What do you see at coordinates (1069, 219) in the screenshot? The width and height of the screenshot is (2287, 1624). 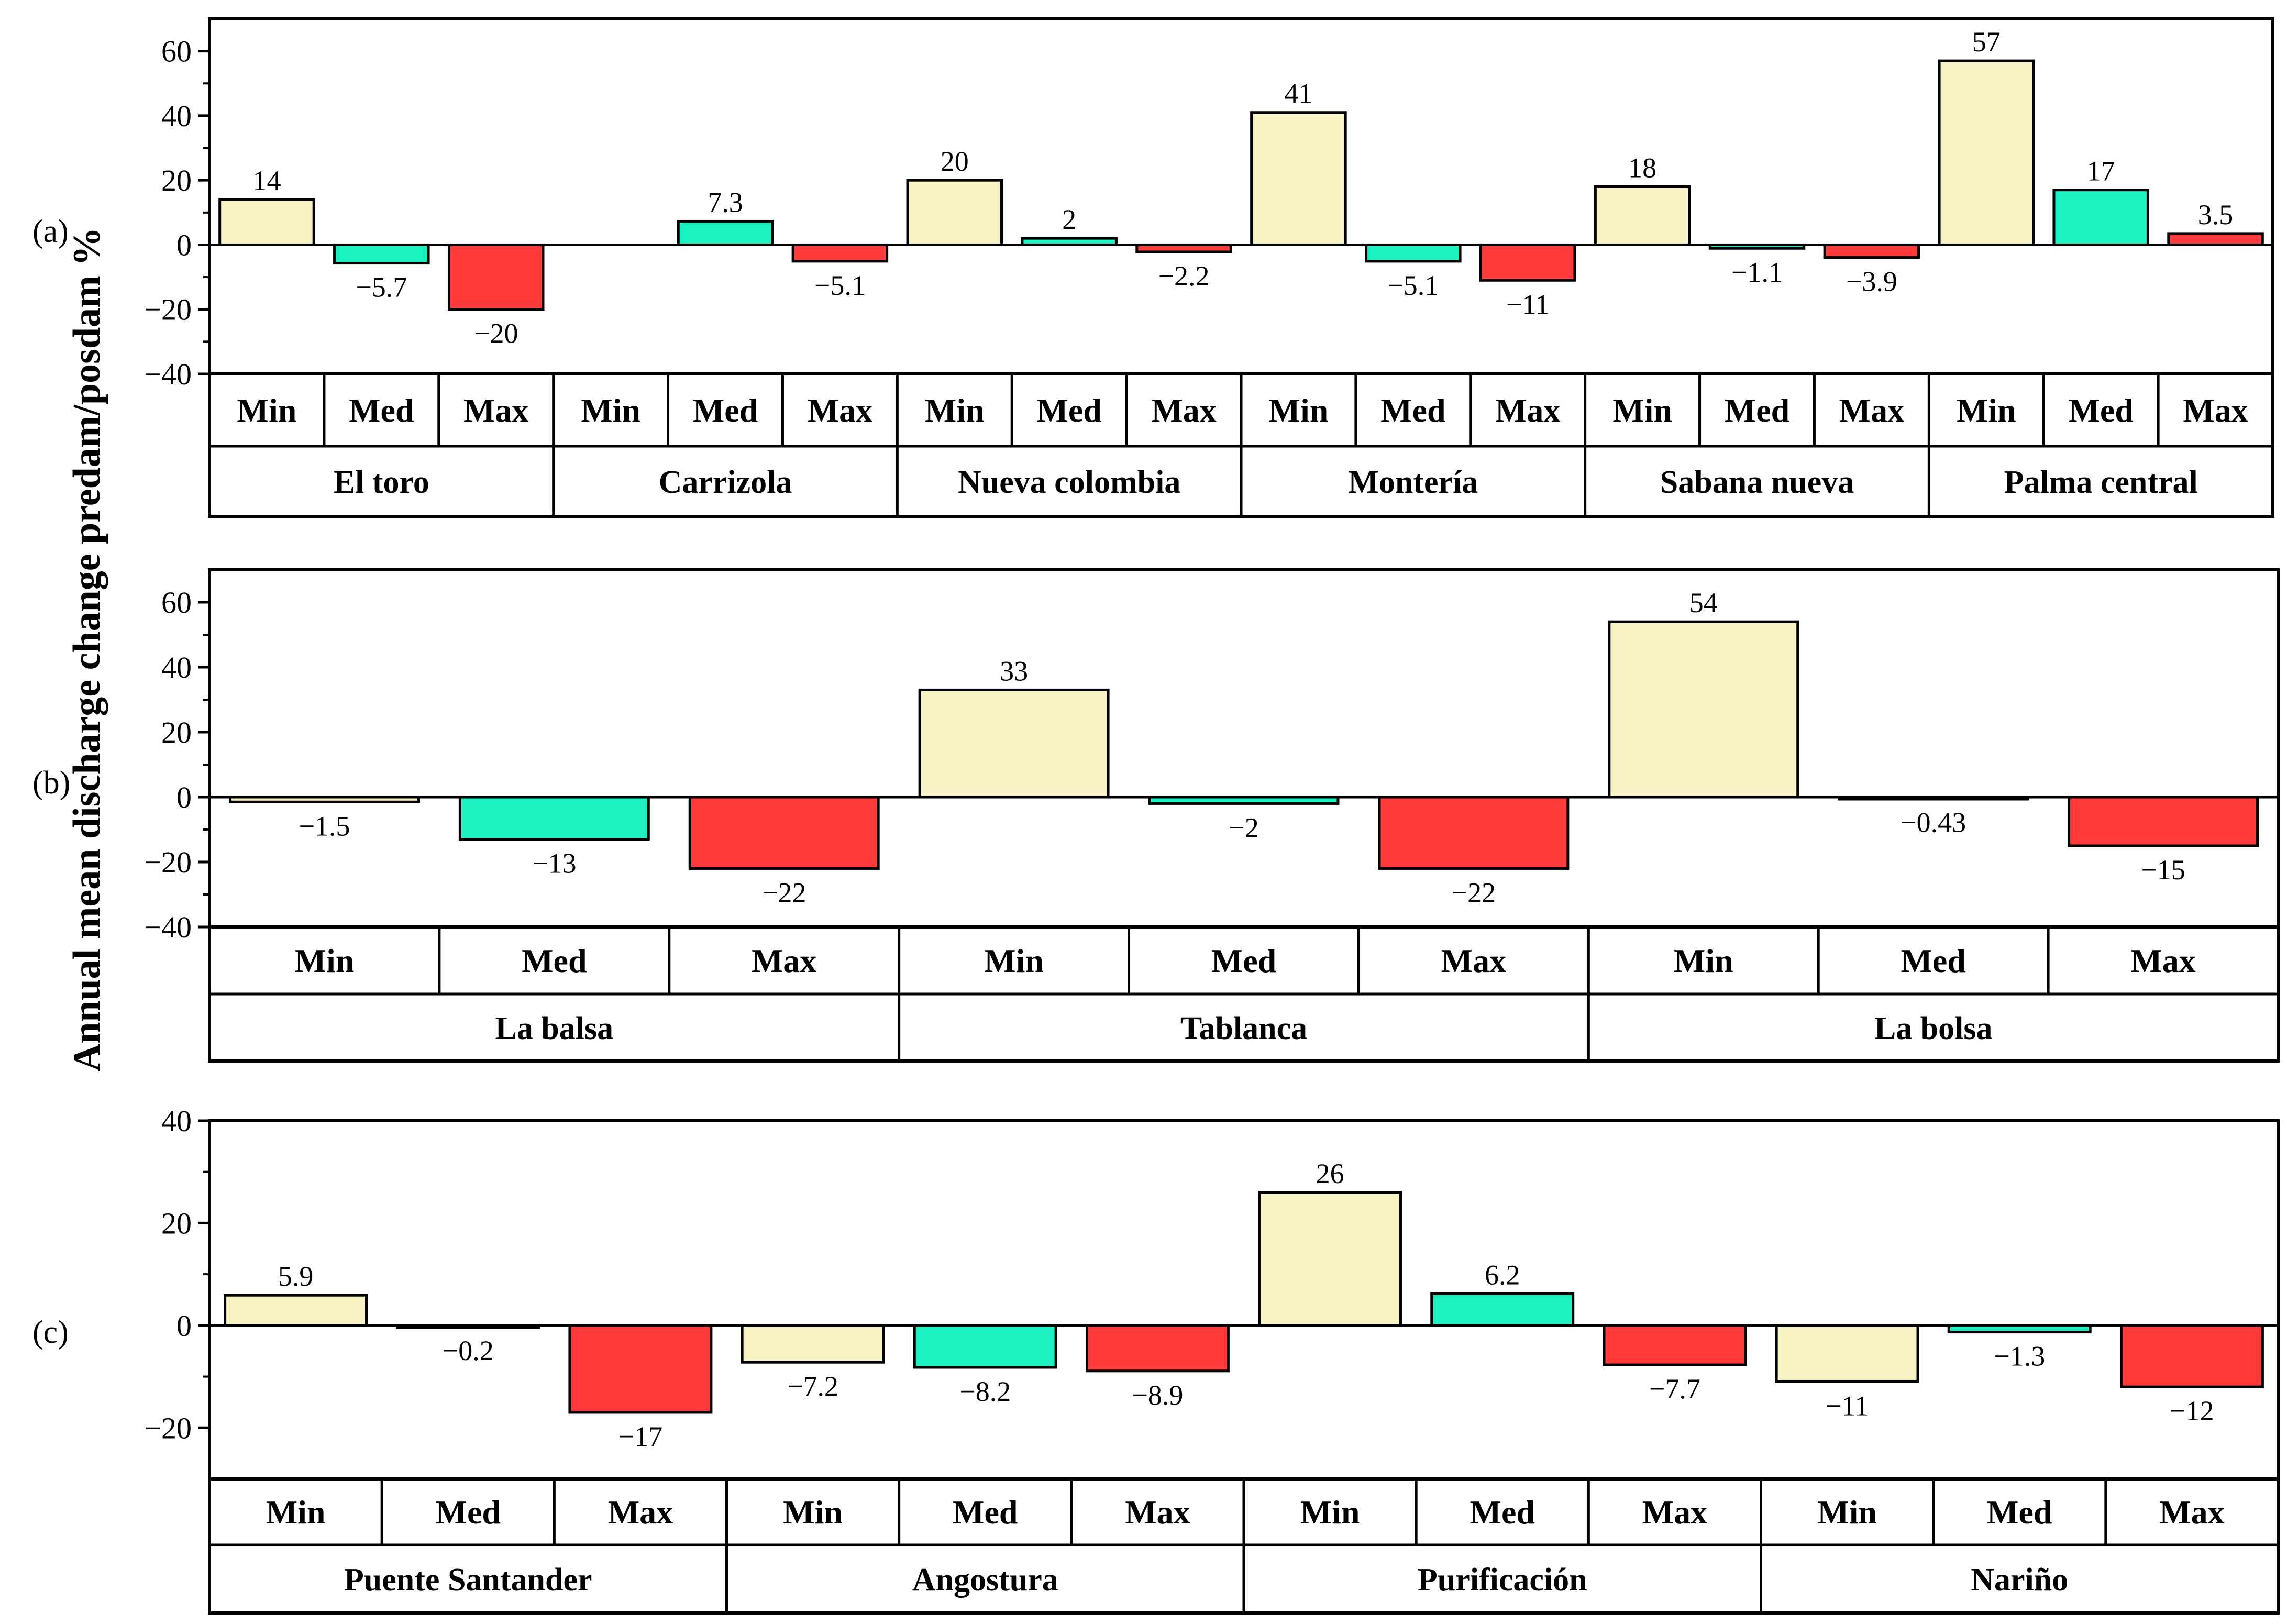 I see `data-label: 2` at bounding box center [1069, 219].